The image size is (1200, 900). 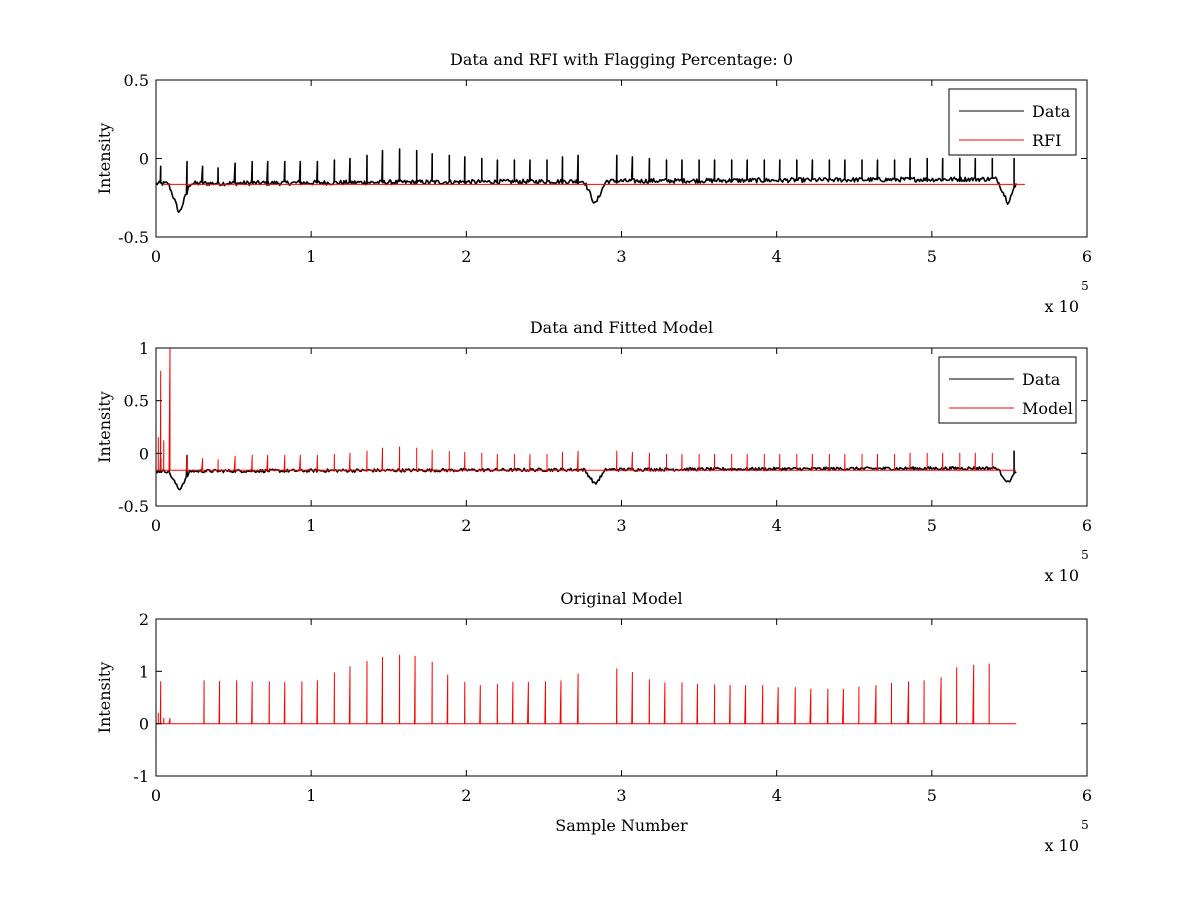 I want to click on legend-label: RFI, so click(x=1046, y=140).